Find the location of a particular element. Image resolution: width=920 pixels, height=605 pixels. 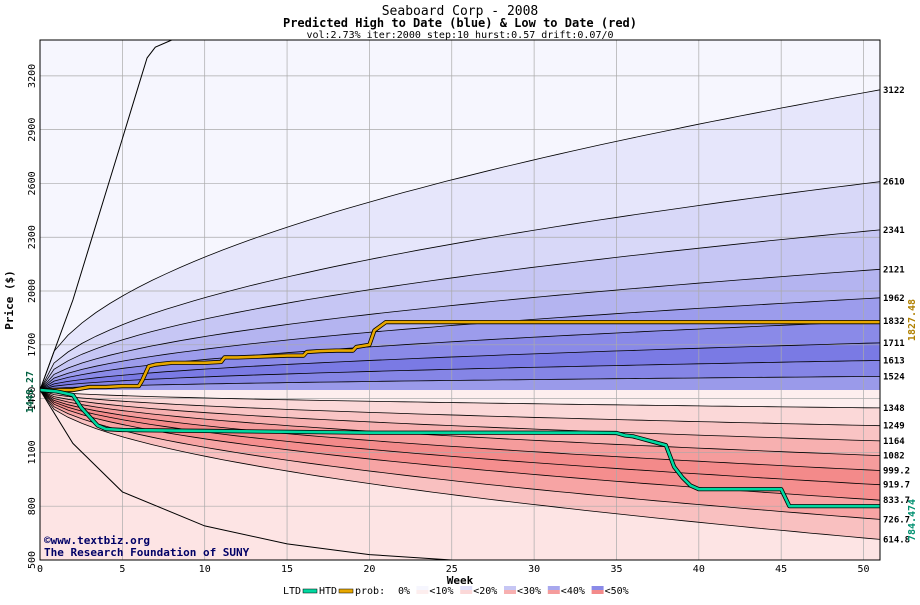

y-tick-label: 1400 is located at coordinates (32, 399).